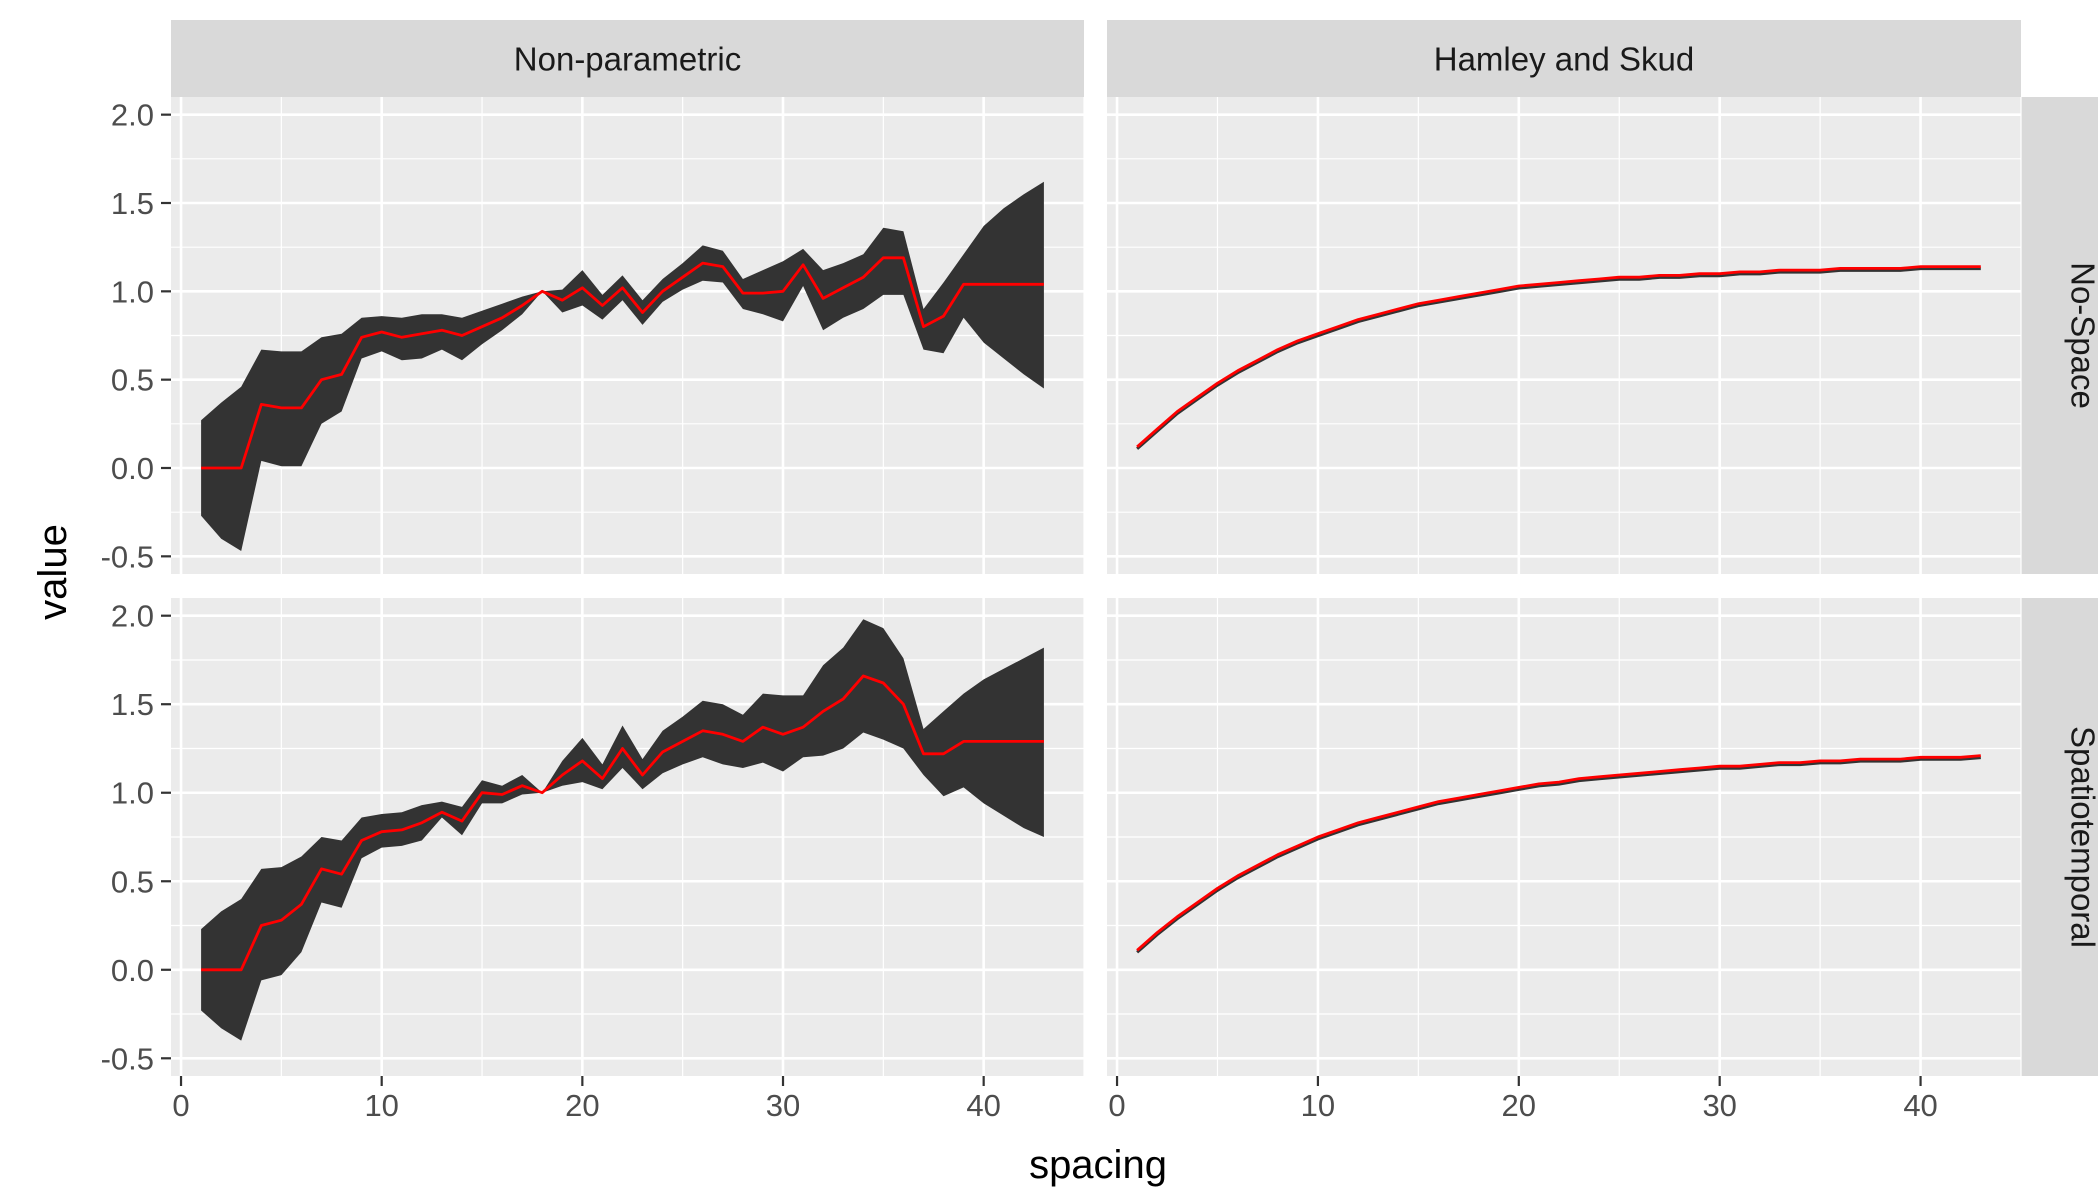 The image size is (2100, 1200). What do you see at coordinates (136, 587) in the screenshot?
I see `y-axis: -0.5 0.0 0.5 1.0 1.5 2.0 -0.5 0.0 0.5 1.0 1.5 2.0` at bounding box center [136, 587].